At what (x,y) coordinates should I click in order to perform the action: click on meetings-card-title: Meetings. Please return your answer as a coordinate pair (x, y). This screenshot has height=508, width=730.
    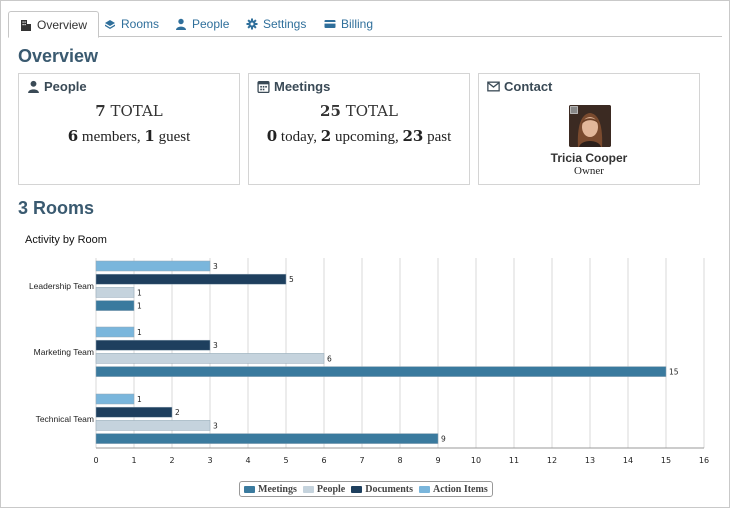
    Looking at the image, I should click on (293, 86).